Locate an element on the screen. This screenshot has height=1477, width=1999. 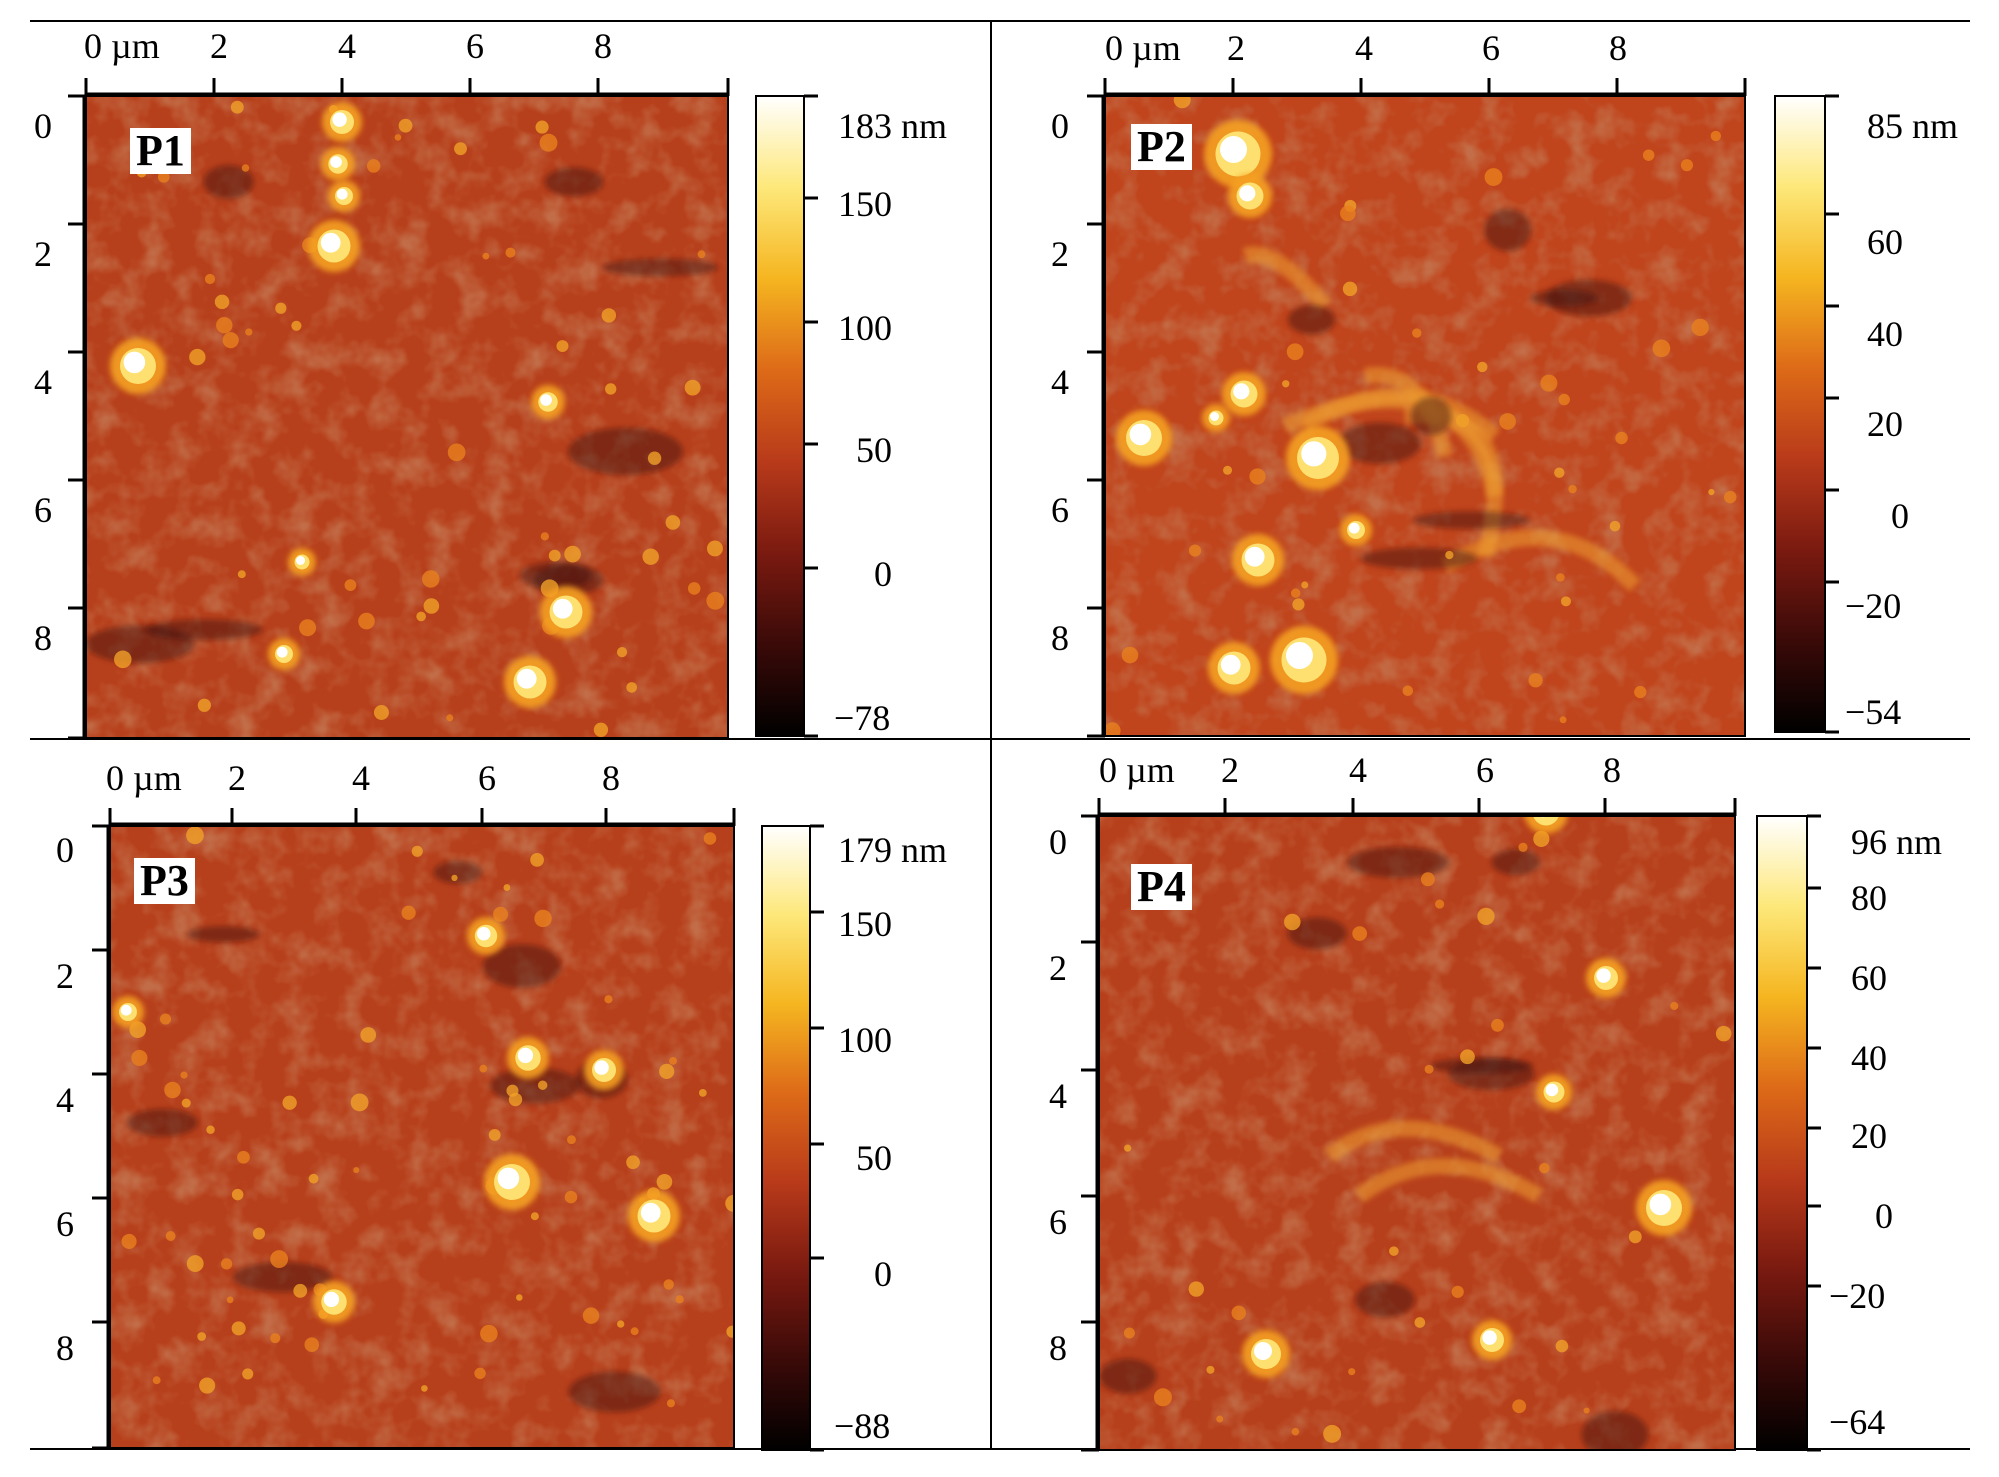
colorbar-label: 100 is located at coordinates (865, 1040).